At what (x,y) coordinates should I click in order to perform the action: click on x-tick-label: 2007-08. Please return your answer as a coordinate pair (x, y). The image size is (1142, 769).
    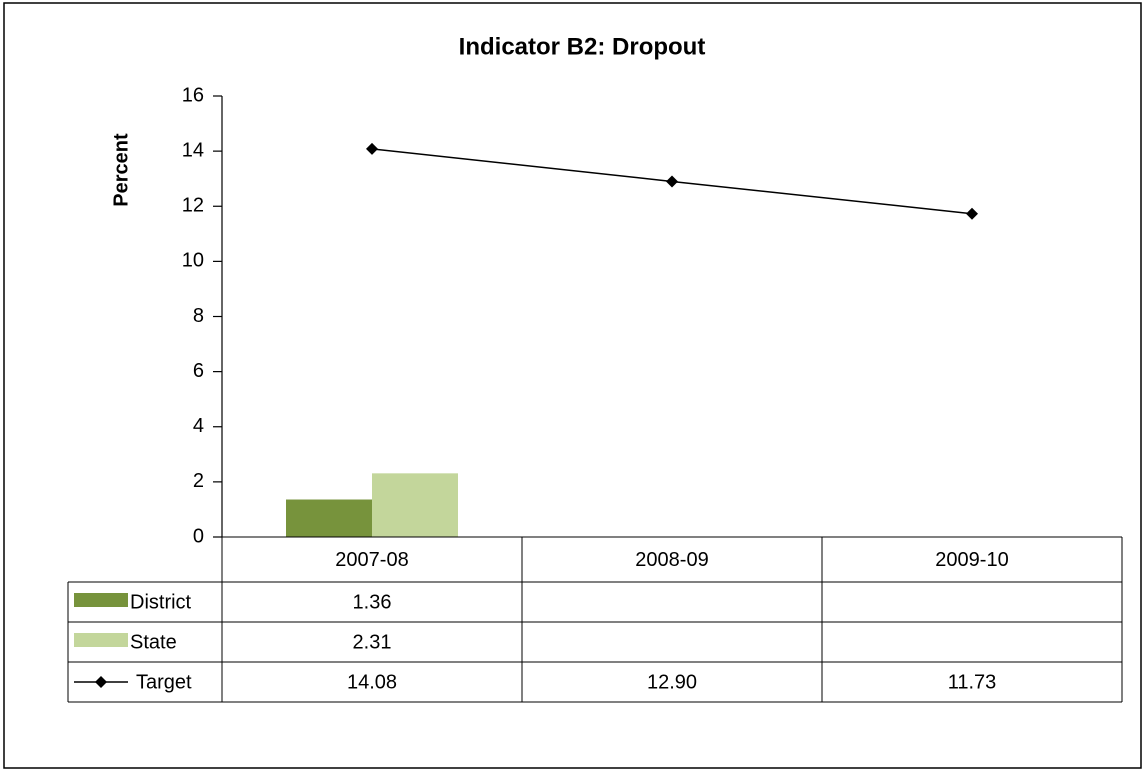
    Looking at the image, I should click on (371, 560).